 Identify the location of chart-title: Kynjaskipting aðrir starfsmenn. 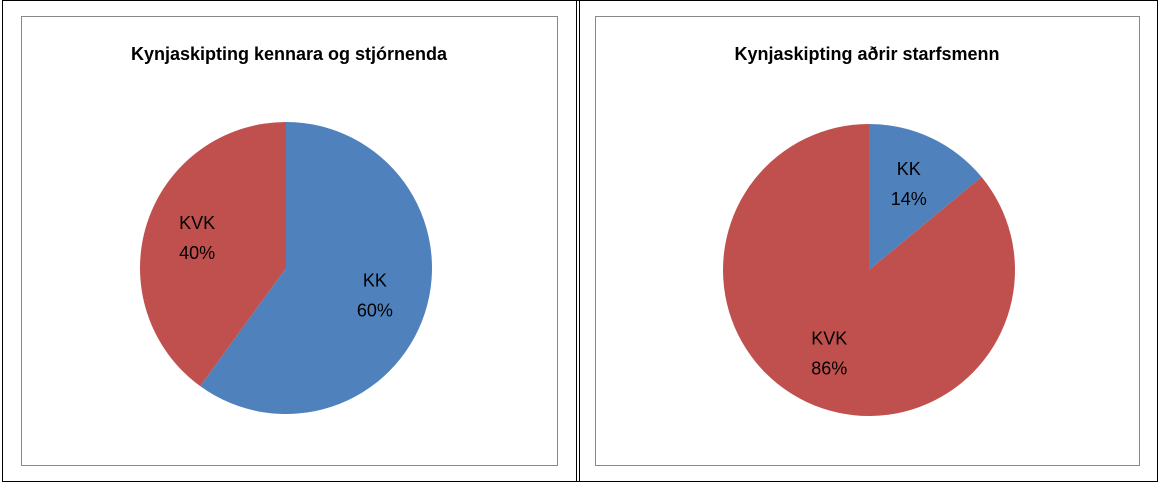
(866, 54).